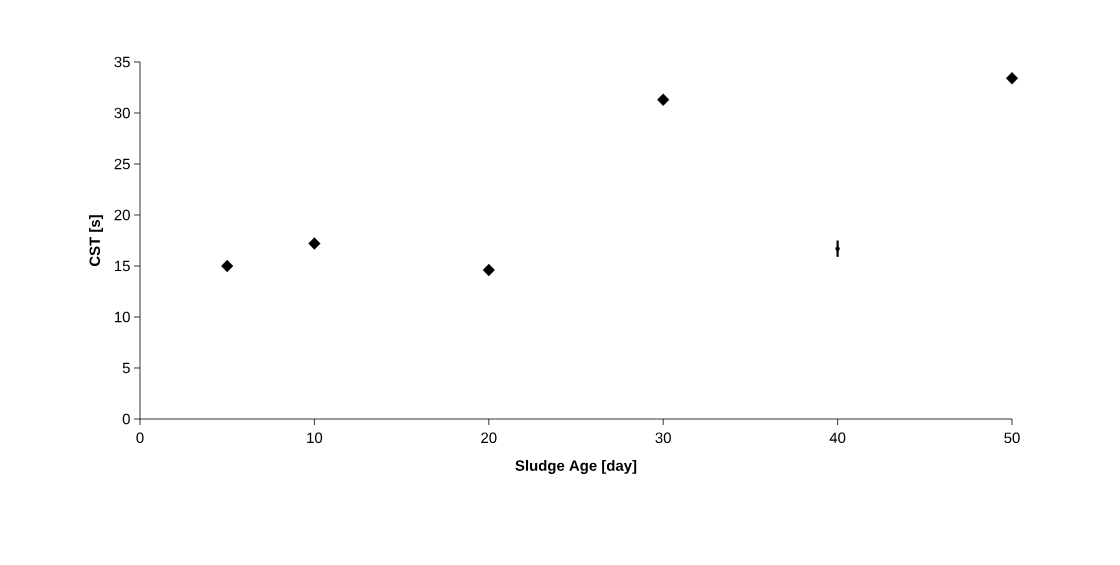 Image resolution: width=1120 pixels, height=565 pixels. Describe the element at coordinates (1012, 438) in the screenshot. I see `x-tick-label: 50` at that location.